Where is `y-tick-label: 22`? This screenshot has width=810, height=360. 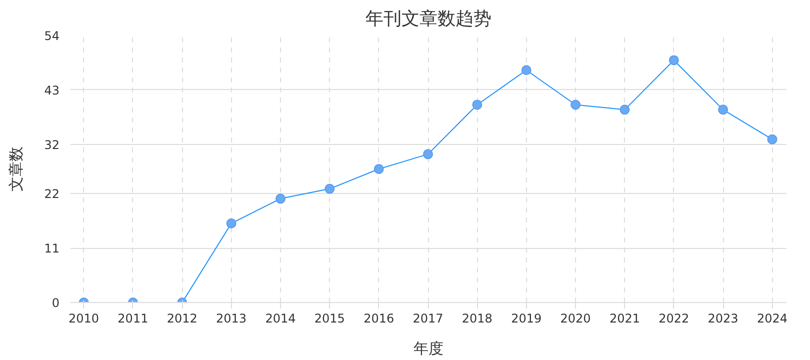
y-tick-label: 22 is located at coordinates (52, 194).